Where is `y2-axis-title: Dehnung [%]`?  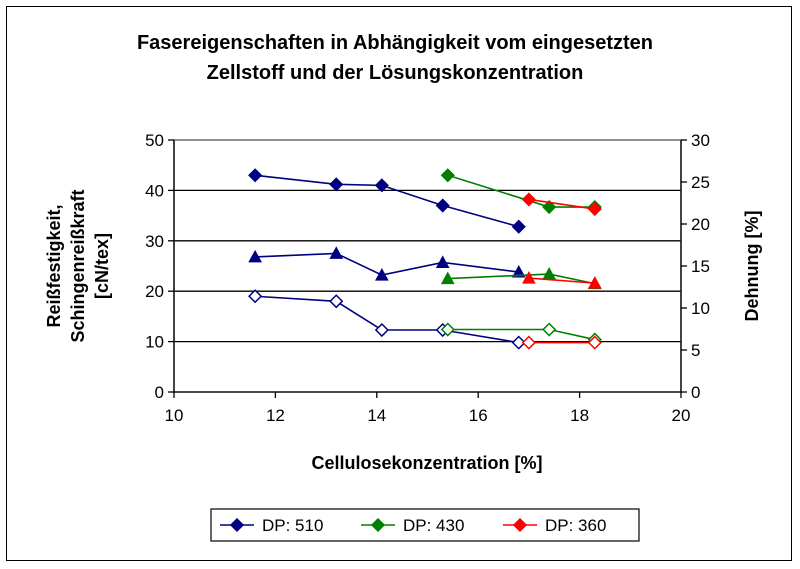 y2-axis-title: Dehnung [%] is located at coordinates (752, 266).